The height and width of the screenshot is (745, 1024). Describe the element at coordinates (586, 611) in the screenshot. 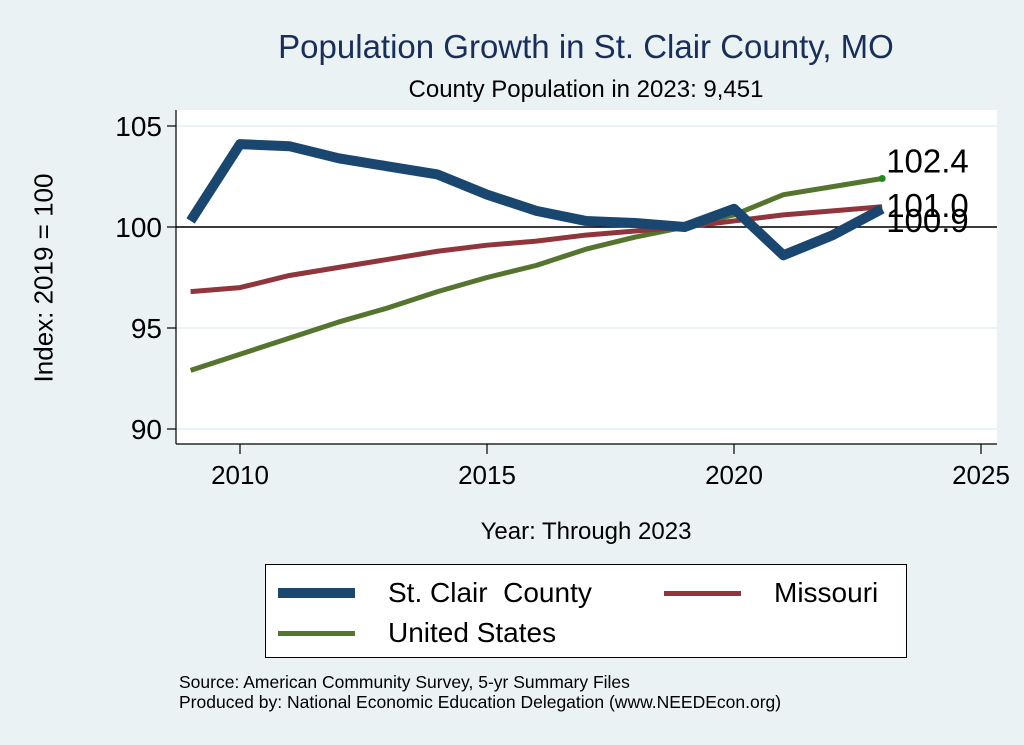

I see `legend: St. Clair County Missouri United States` at that location.